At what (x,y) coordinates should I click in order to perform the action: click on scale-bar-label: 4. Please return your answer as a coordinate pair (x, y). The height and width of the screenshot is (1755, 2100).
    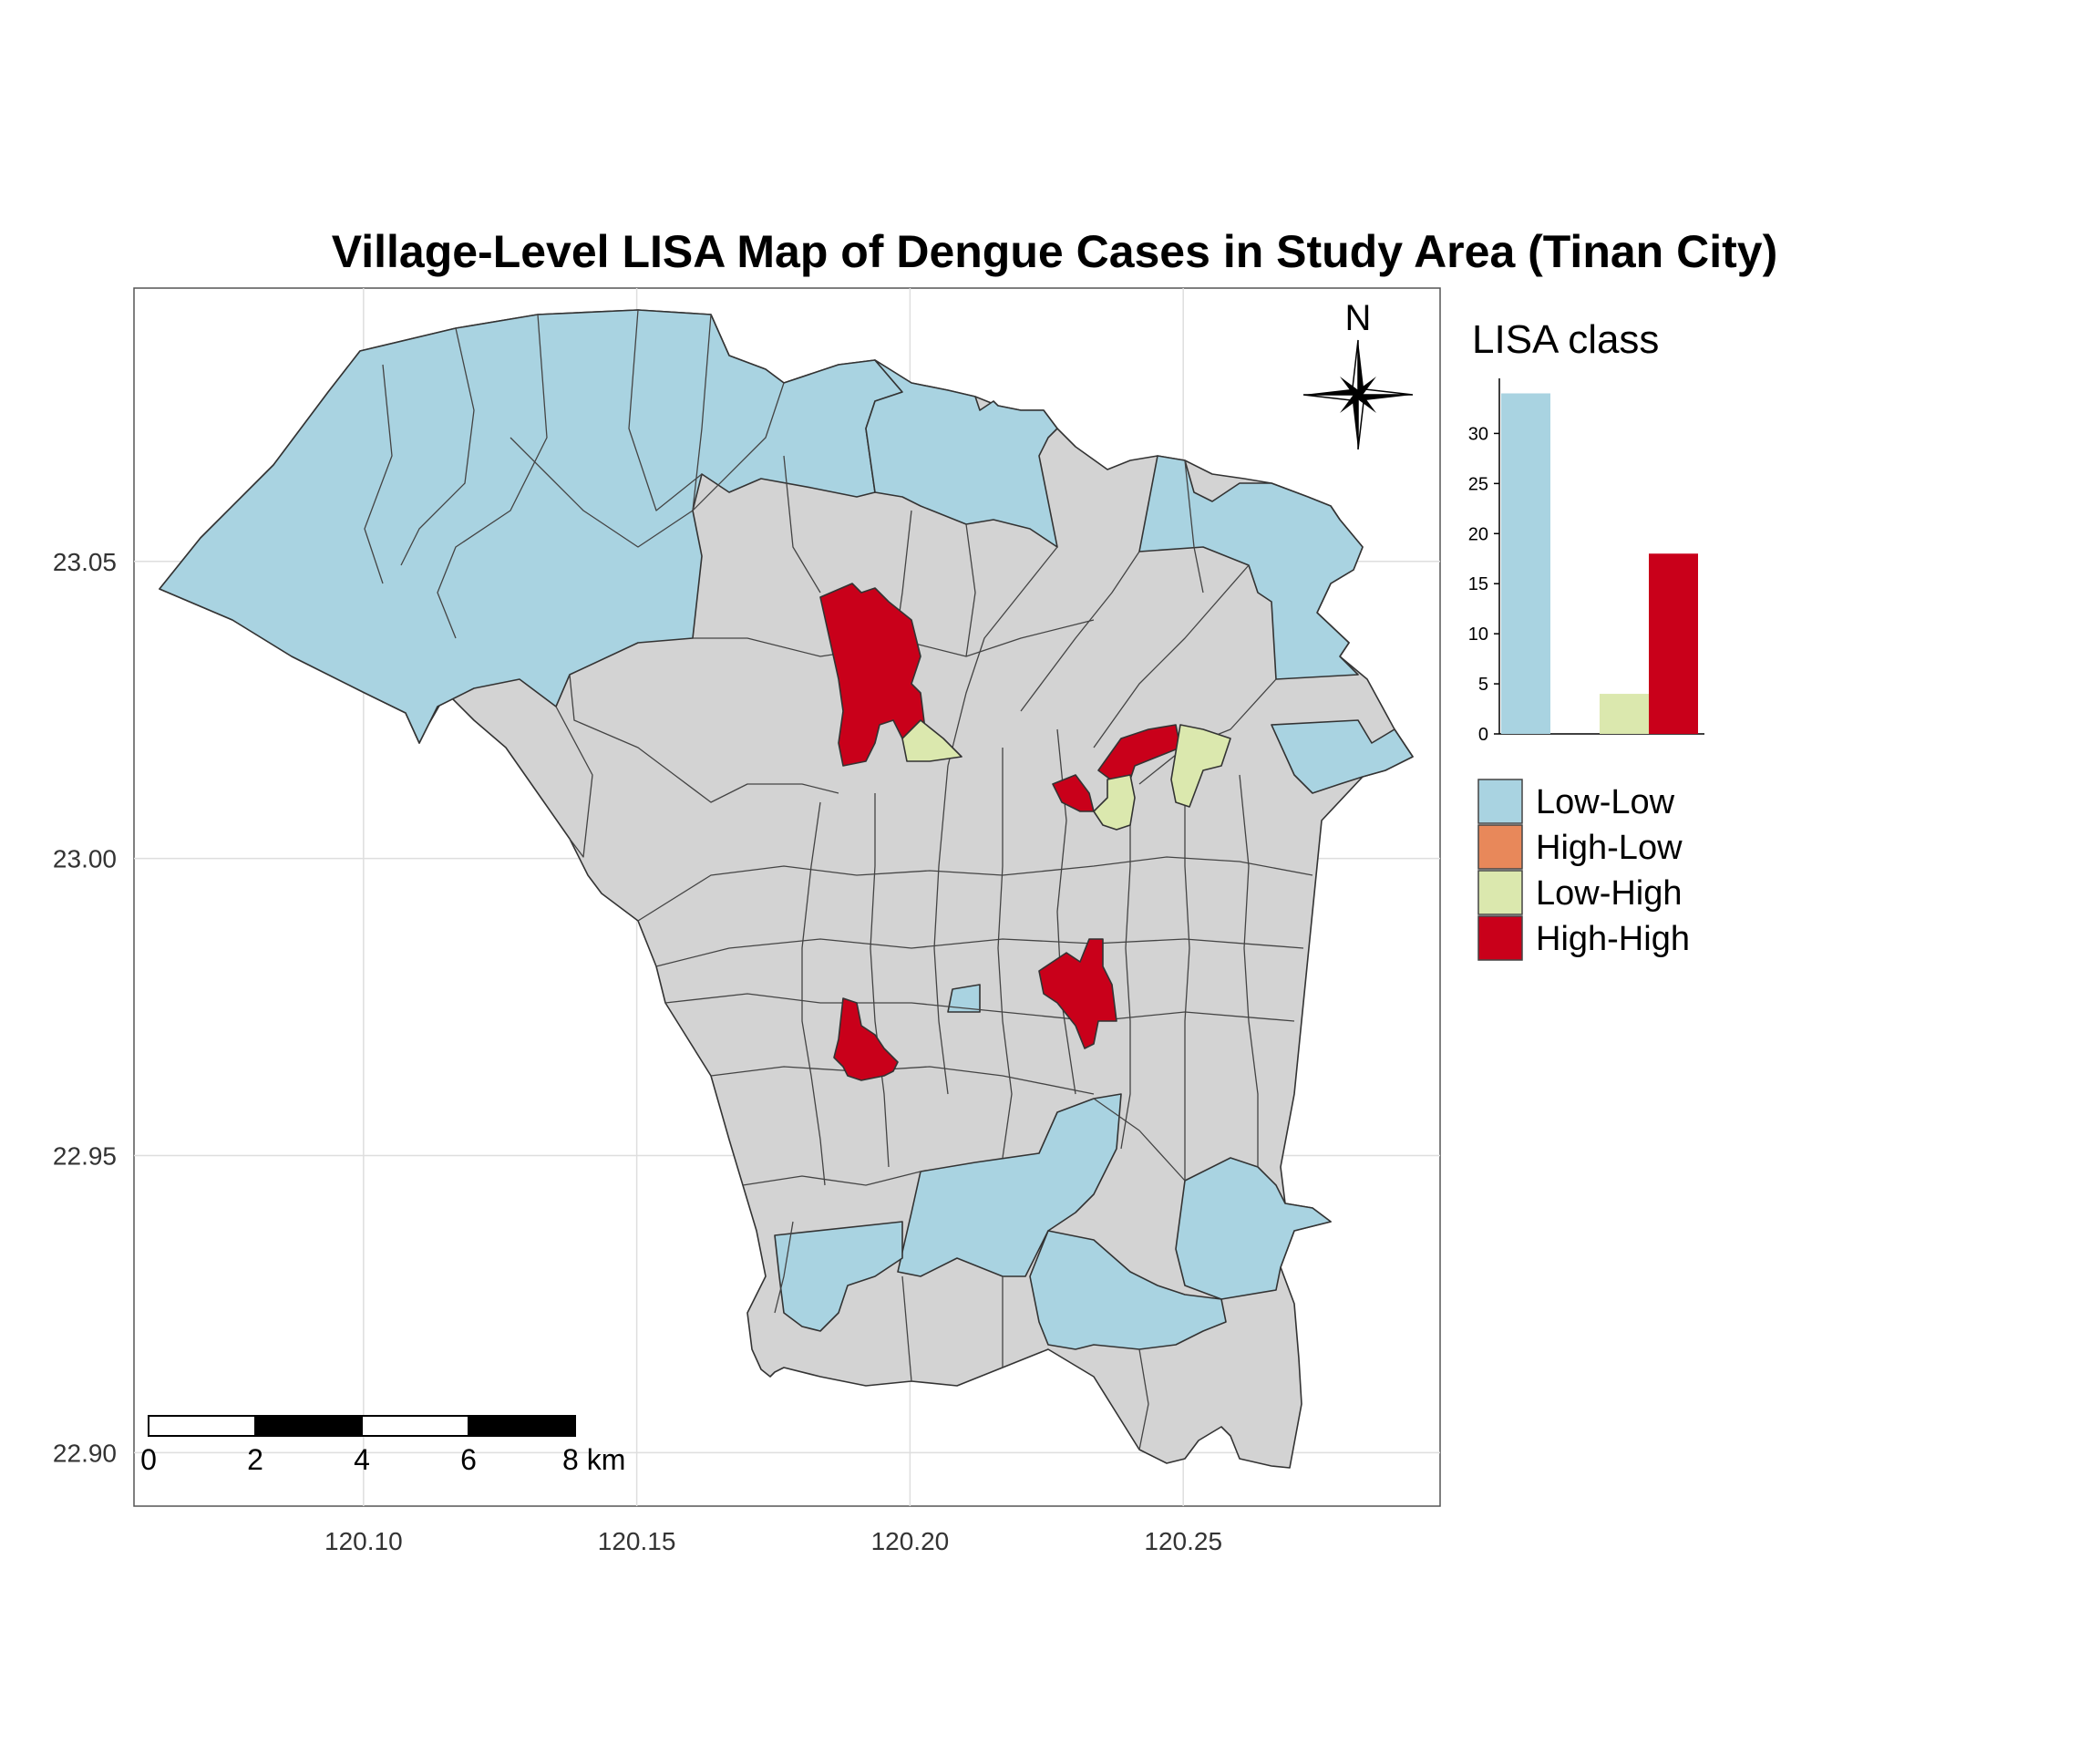
    Looking at the image, I should click on (362, 1459).